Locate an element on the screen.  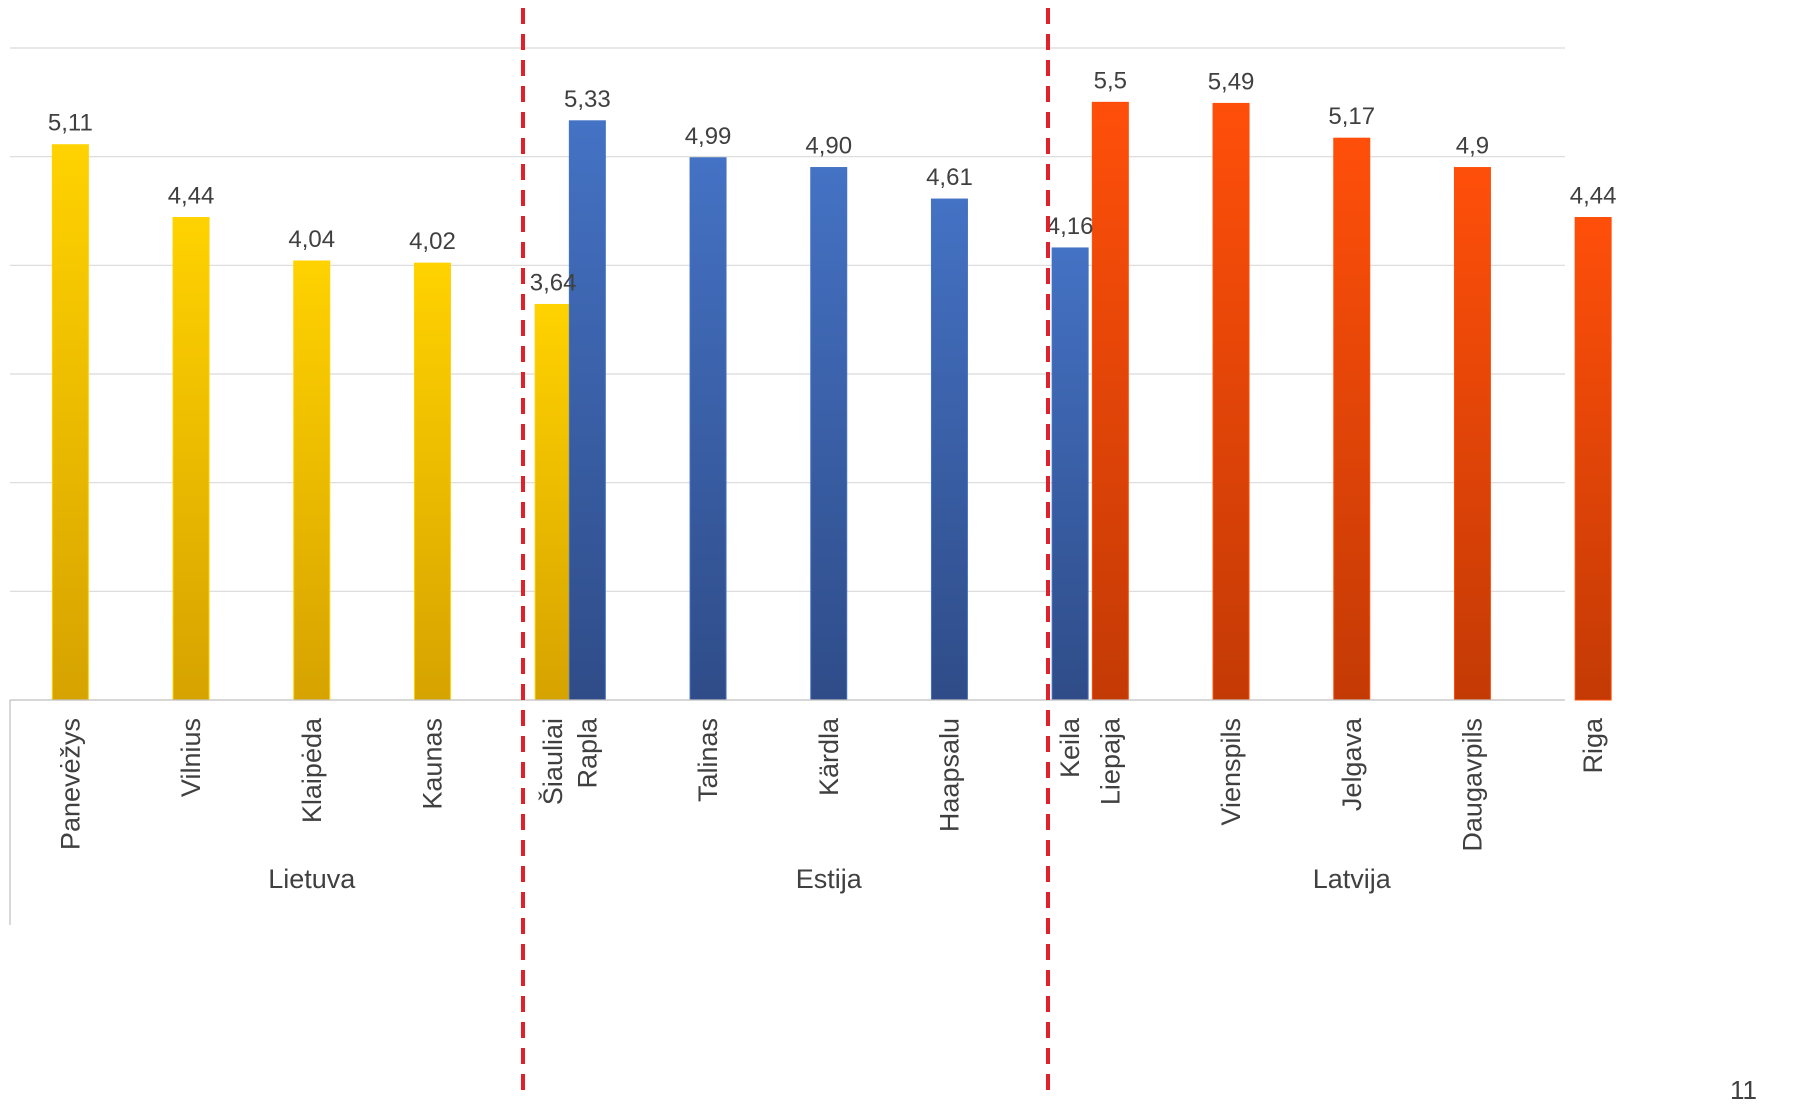
page-number: 11 is located at coordinates (1743, 1090).